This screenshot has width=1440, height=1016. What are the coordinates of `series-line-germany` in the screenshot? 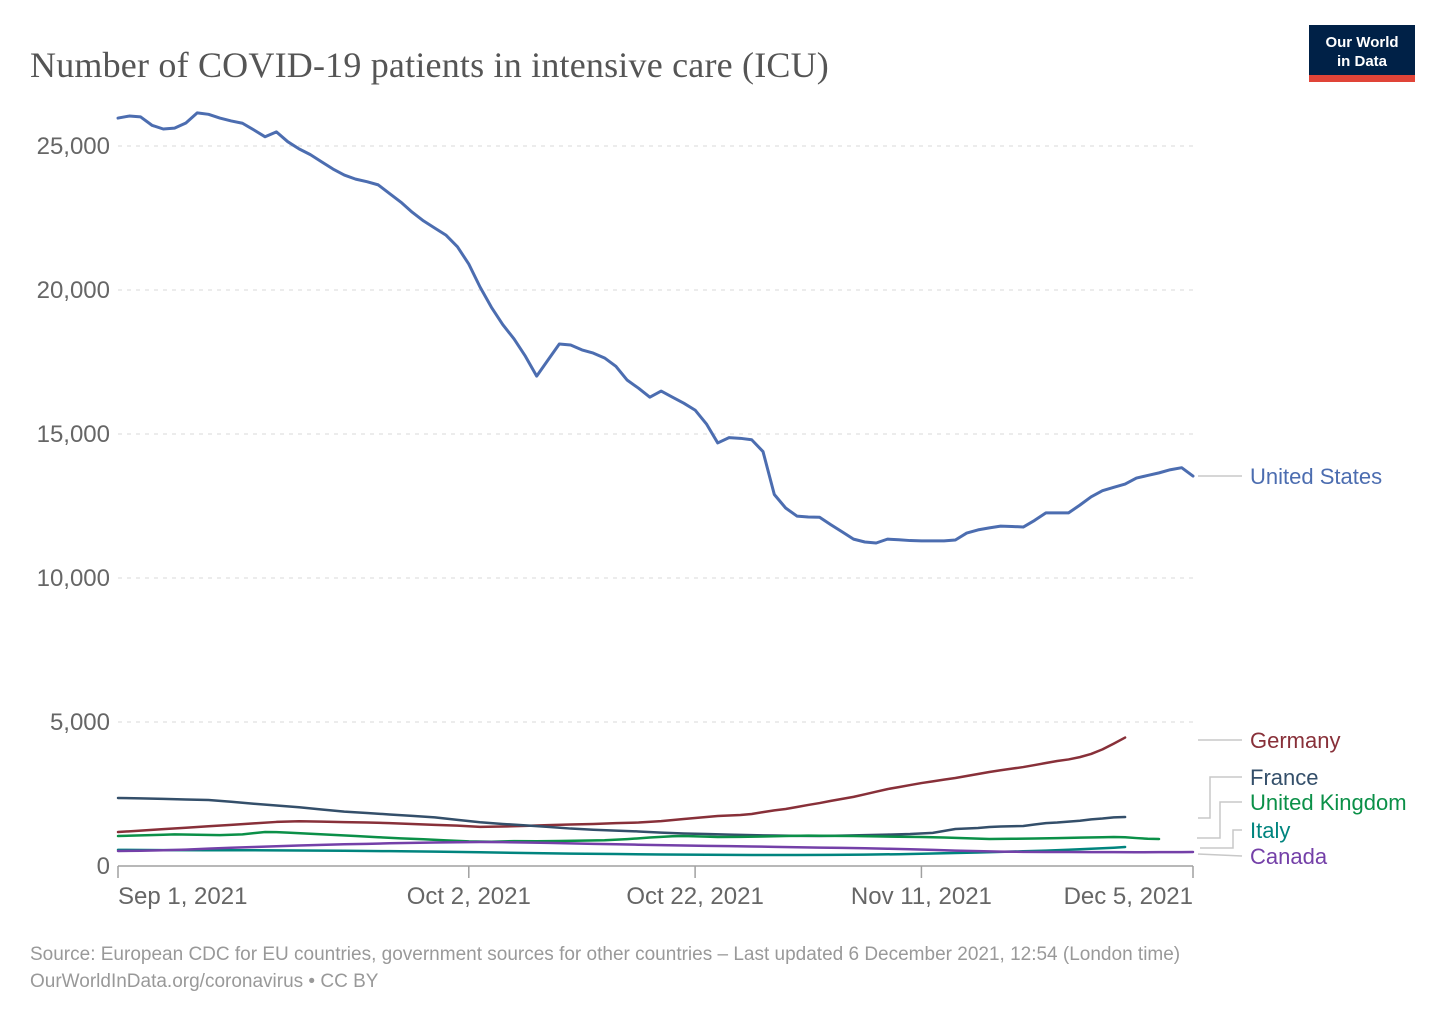 It's located at (621, 785).